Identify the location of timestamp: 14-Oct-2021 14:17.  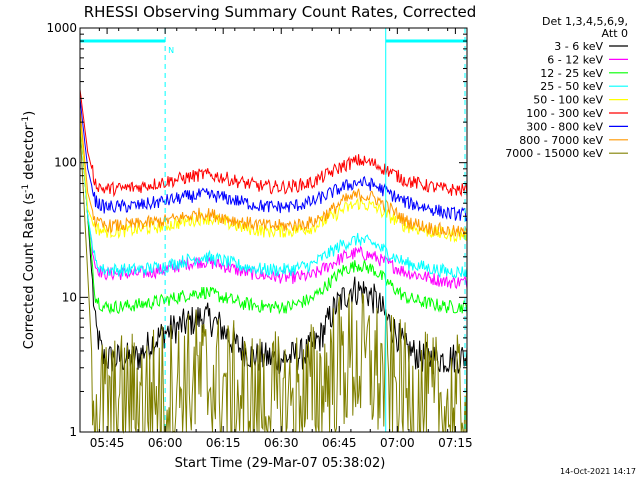
(598, 471).